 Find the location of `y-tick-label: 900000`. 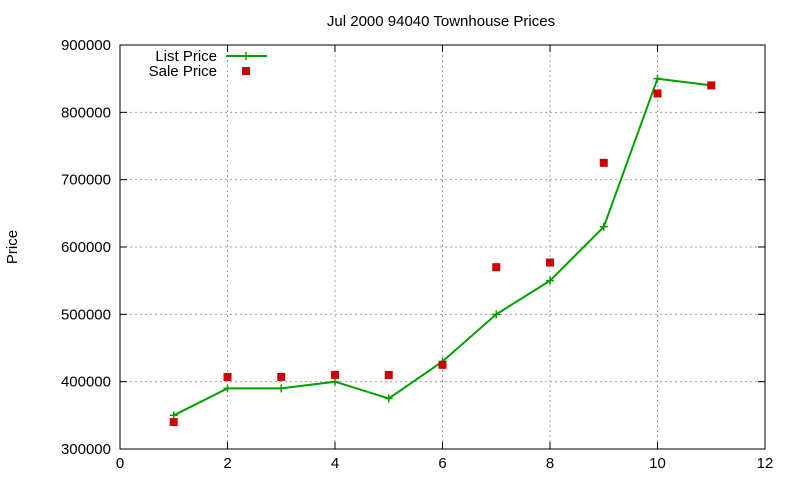

y-tick-label: 900000 is located at coordinates (86, 45).